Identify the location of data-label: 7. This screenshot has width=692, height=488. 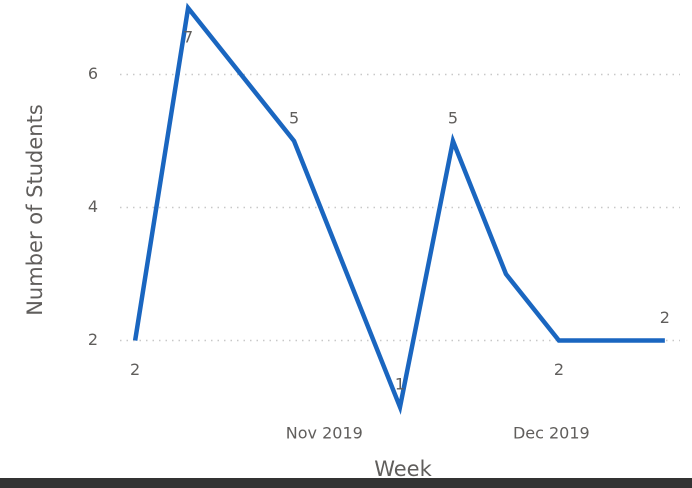
(188, 36).